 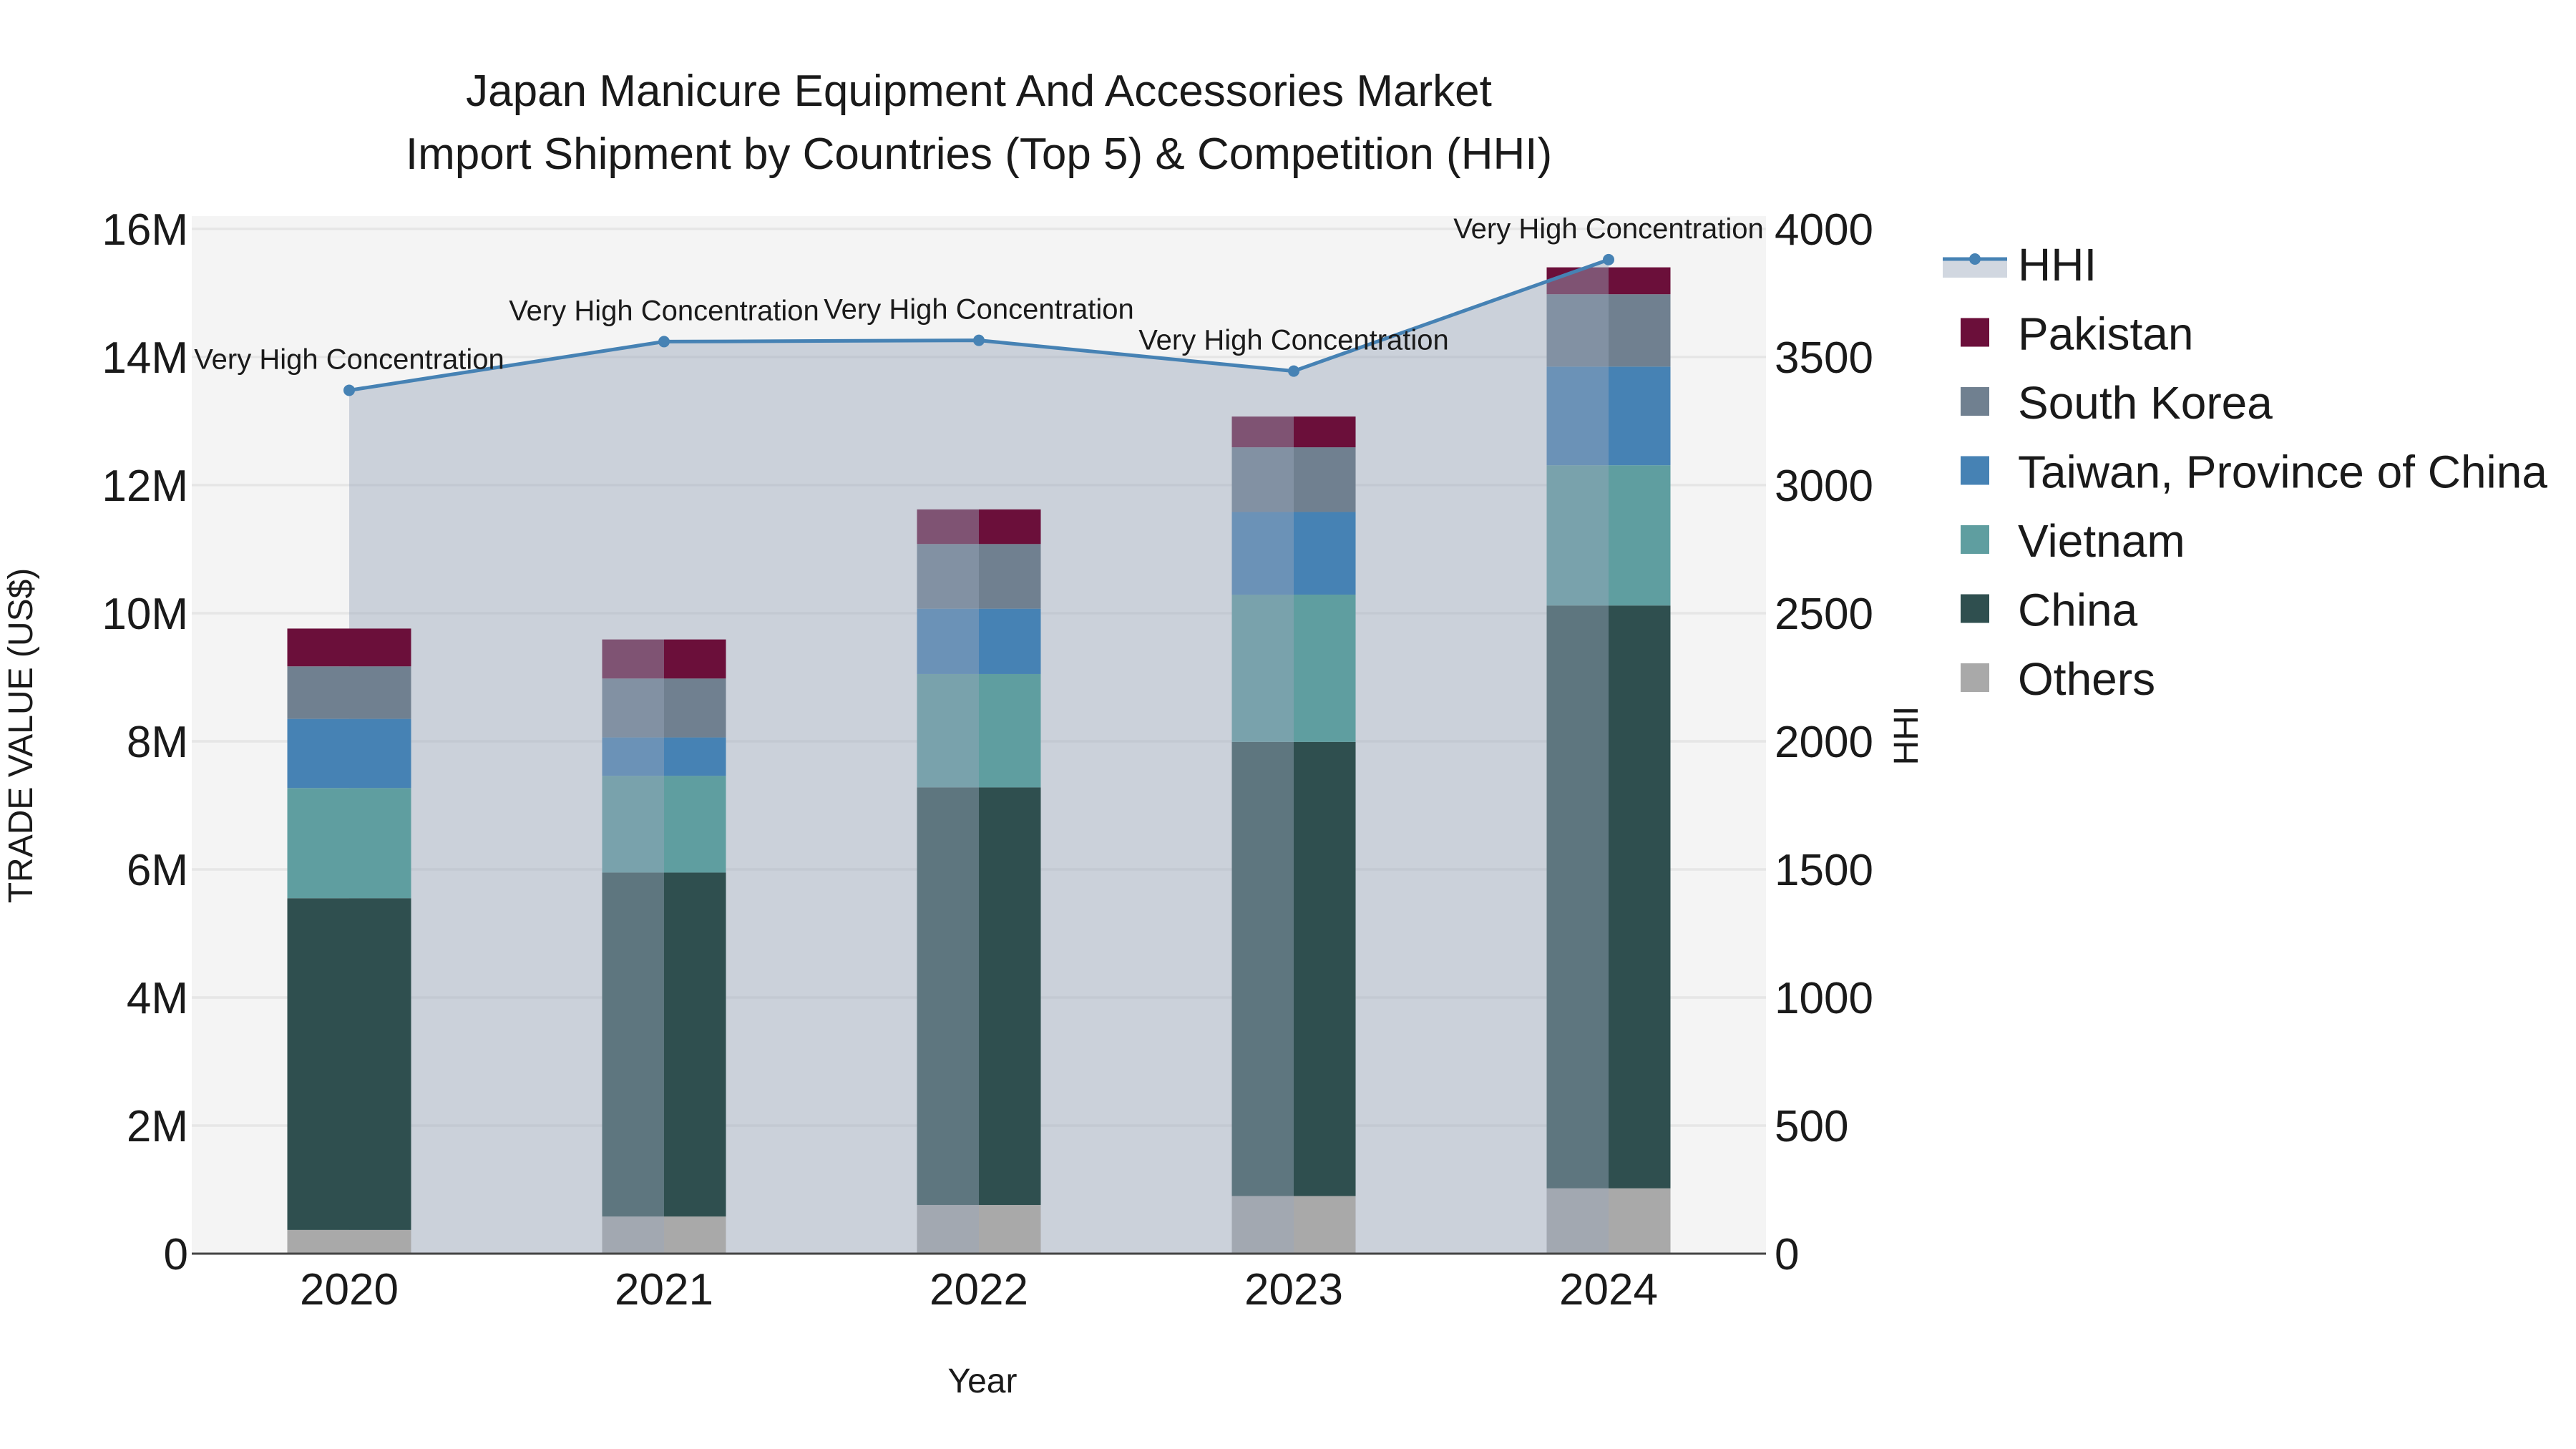 I want to click on bar-taiwan-province-of-china-2021-left, so click(x=633, y=756).